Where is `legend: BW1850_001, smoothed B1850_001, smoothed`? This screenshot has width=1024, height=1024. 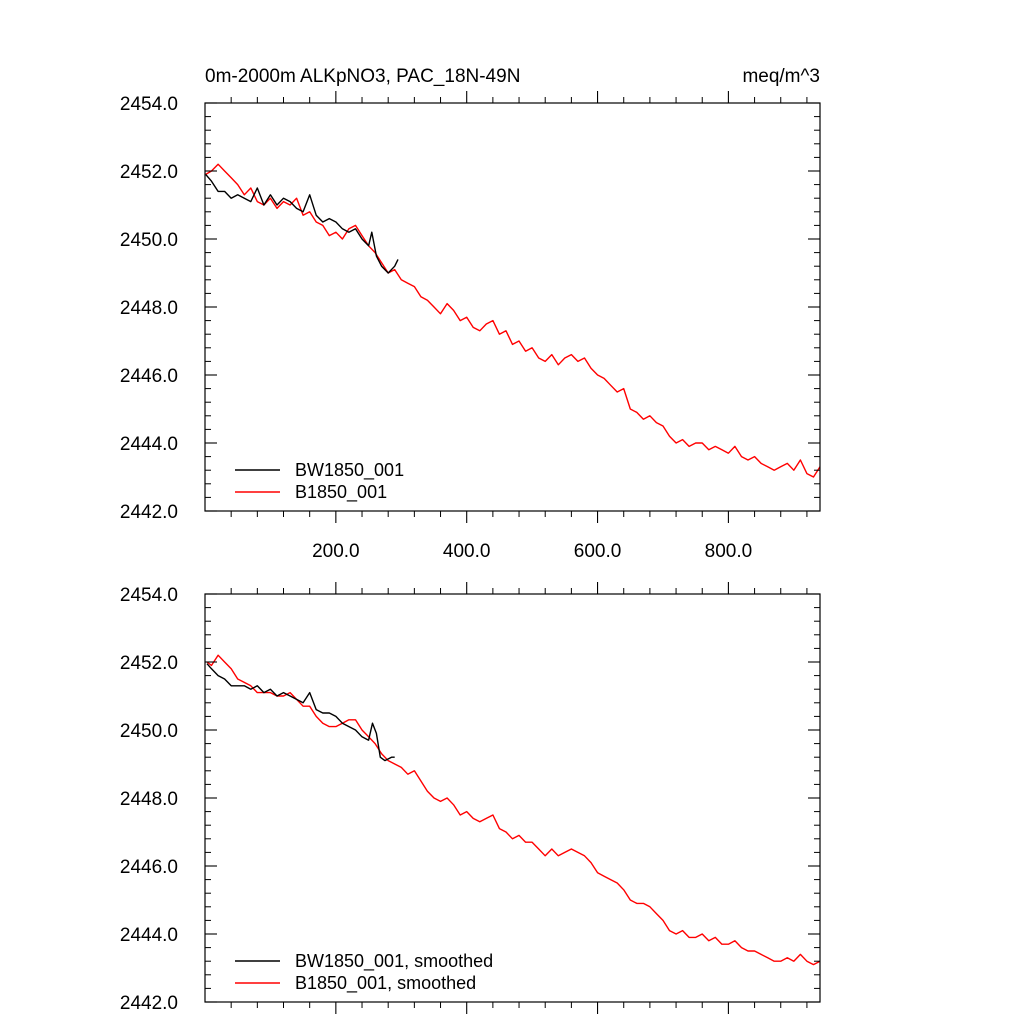 legend: BW1850_001, smoothed B1850_001, smoothed is located at coordinates (364, 972).